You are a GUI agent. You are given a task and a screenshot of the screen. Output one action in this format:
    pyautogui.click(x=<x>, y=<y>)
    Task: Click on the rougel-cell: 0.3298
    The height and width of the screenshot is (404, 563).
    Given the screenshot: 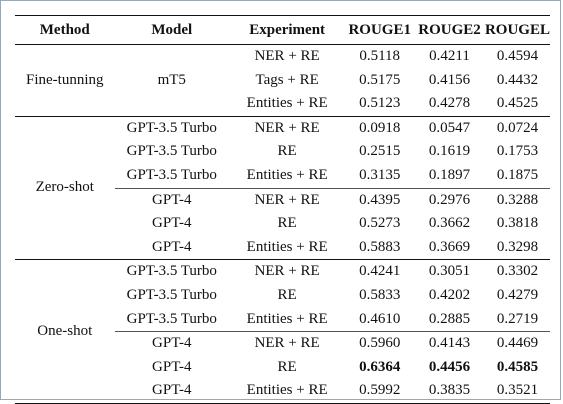 What is the action you would take?
    pyautogui.click(x=517, y=246)
    